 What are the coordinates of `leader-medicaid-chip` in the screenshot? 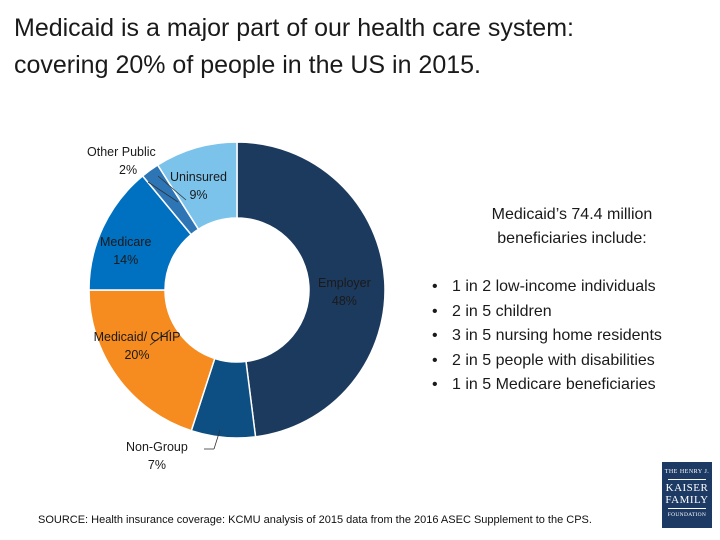 It's located at (160, 337).